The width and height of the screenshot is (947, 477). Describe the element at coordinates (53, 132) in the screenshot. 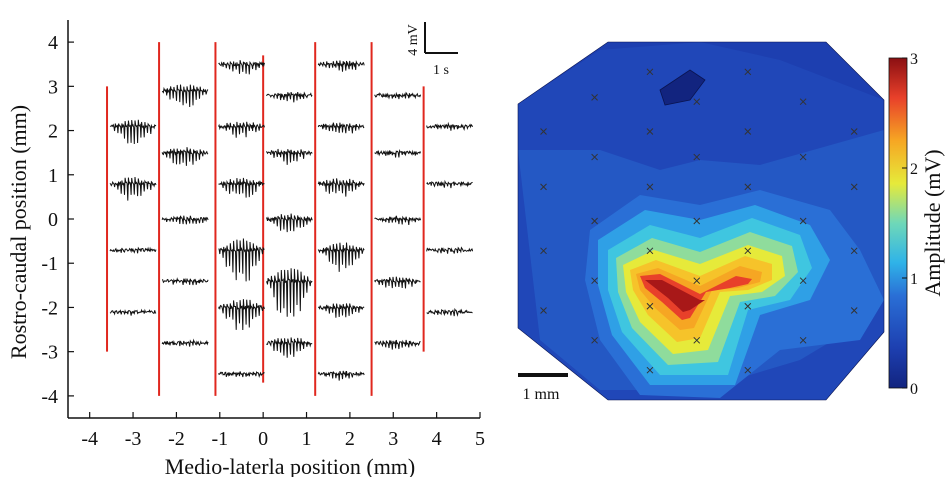

I see `y-tick-label: 2` at that location.